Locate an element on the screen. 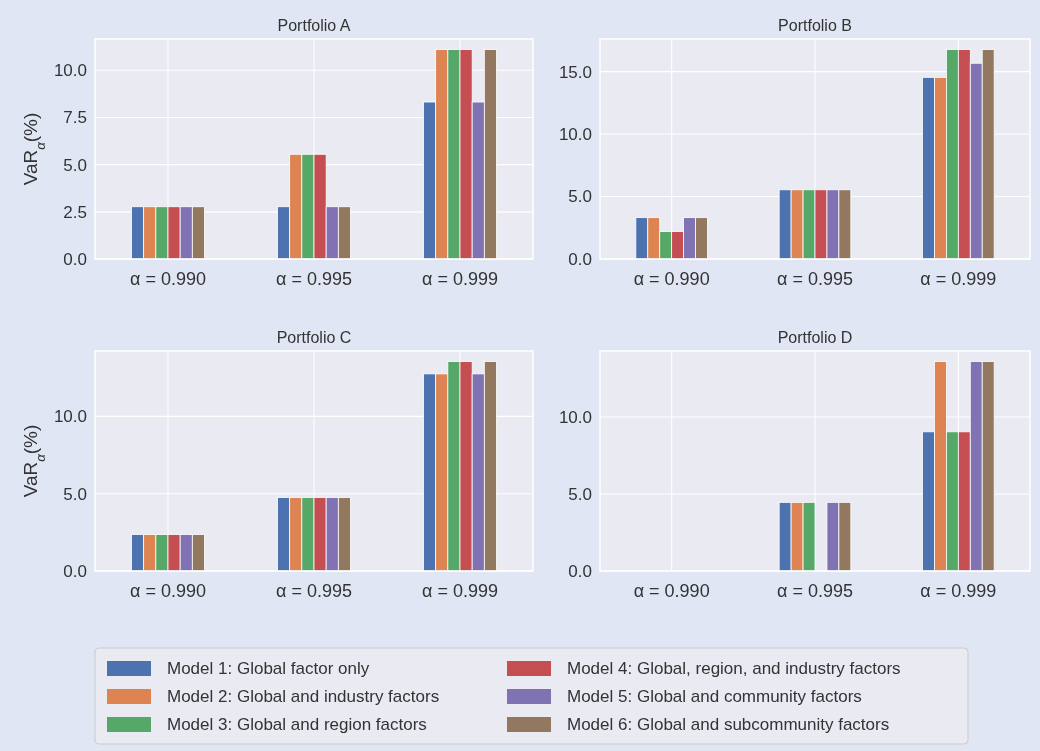 Image resolution: width=1040 pixels, height=751 pixels. y-tick-label: 15.0 is located at coordinates (575, 72).